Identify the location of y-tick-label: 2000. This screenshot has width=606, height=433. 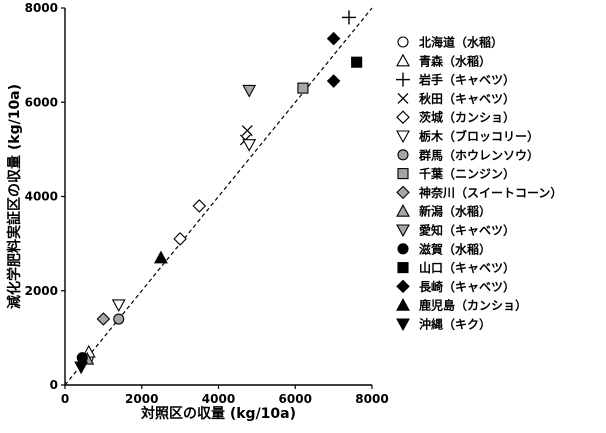
(41, 291).